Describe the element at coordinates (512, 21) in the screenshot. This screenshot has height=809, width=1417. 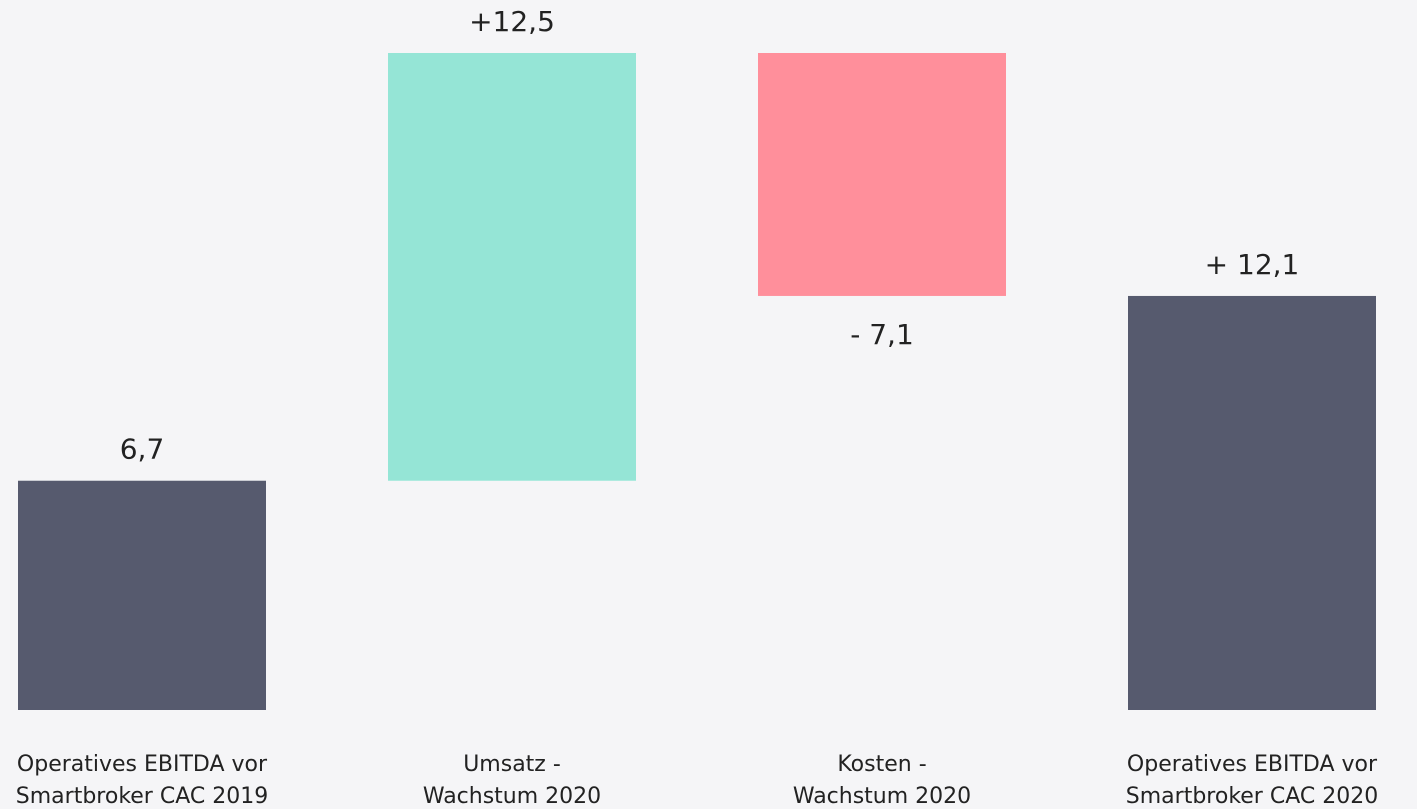
I see `value-label: +12,5` at that location.